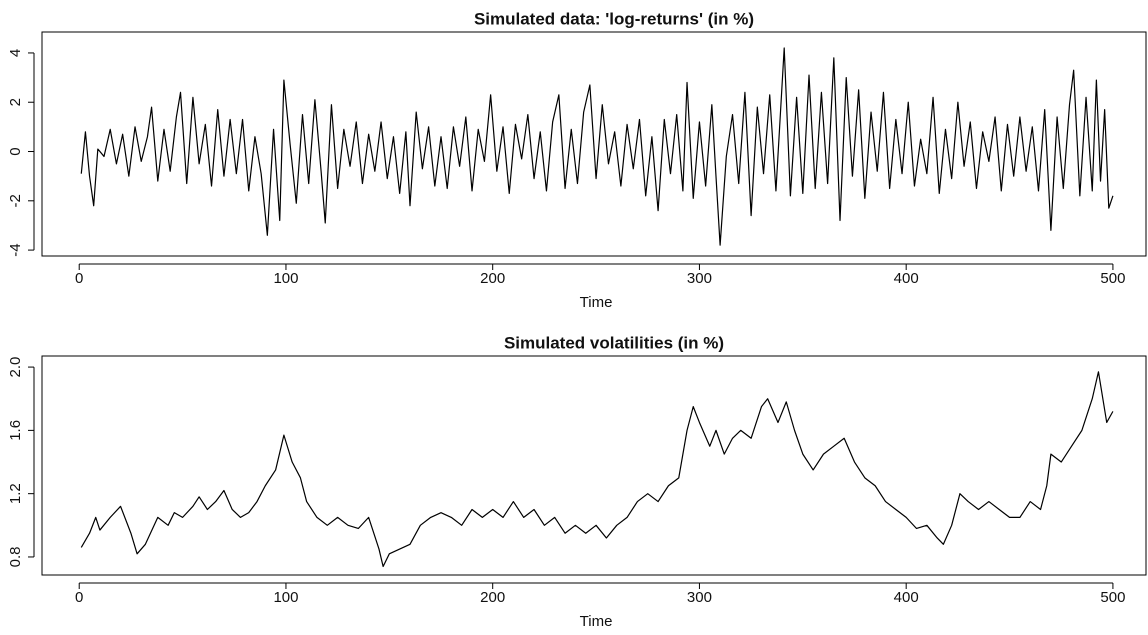  Describe the element at coordinates (614, 342) in the screenshot. I see `chart-title: Simulated volatilities (in %)` at that location.